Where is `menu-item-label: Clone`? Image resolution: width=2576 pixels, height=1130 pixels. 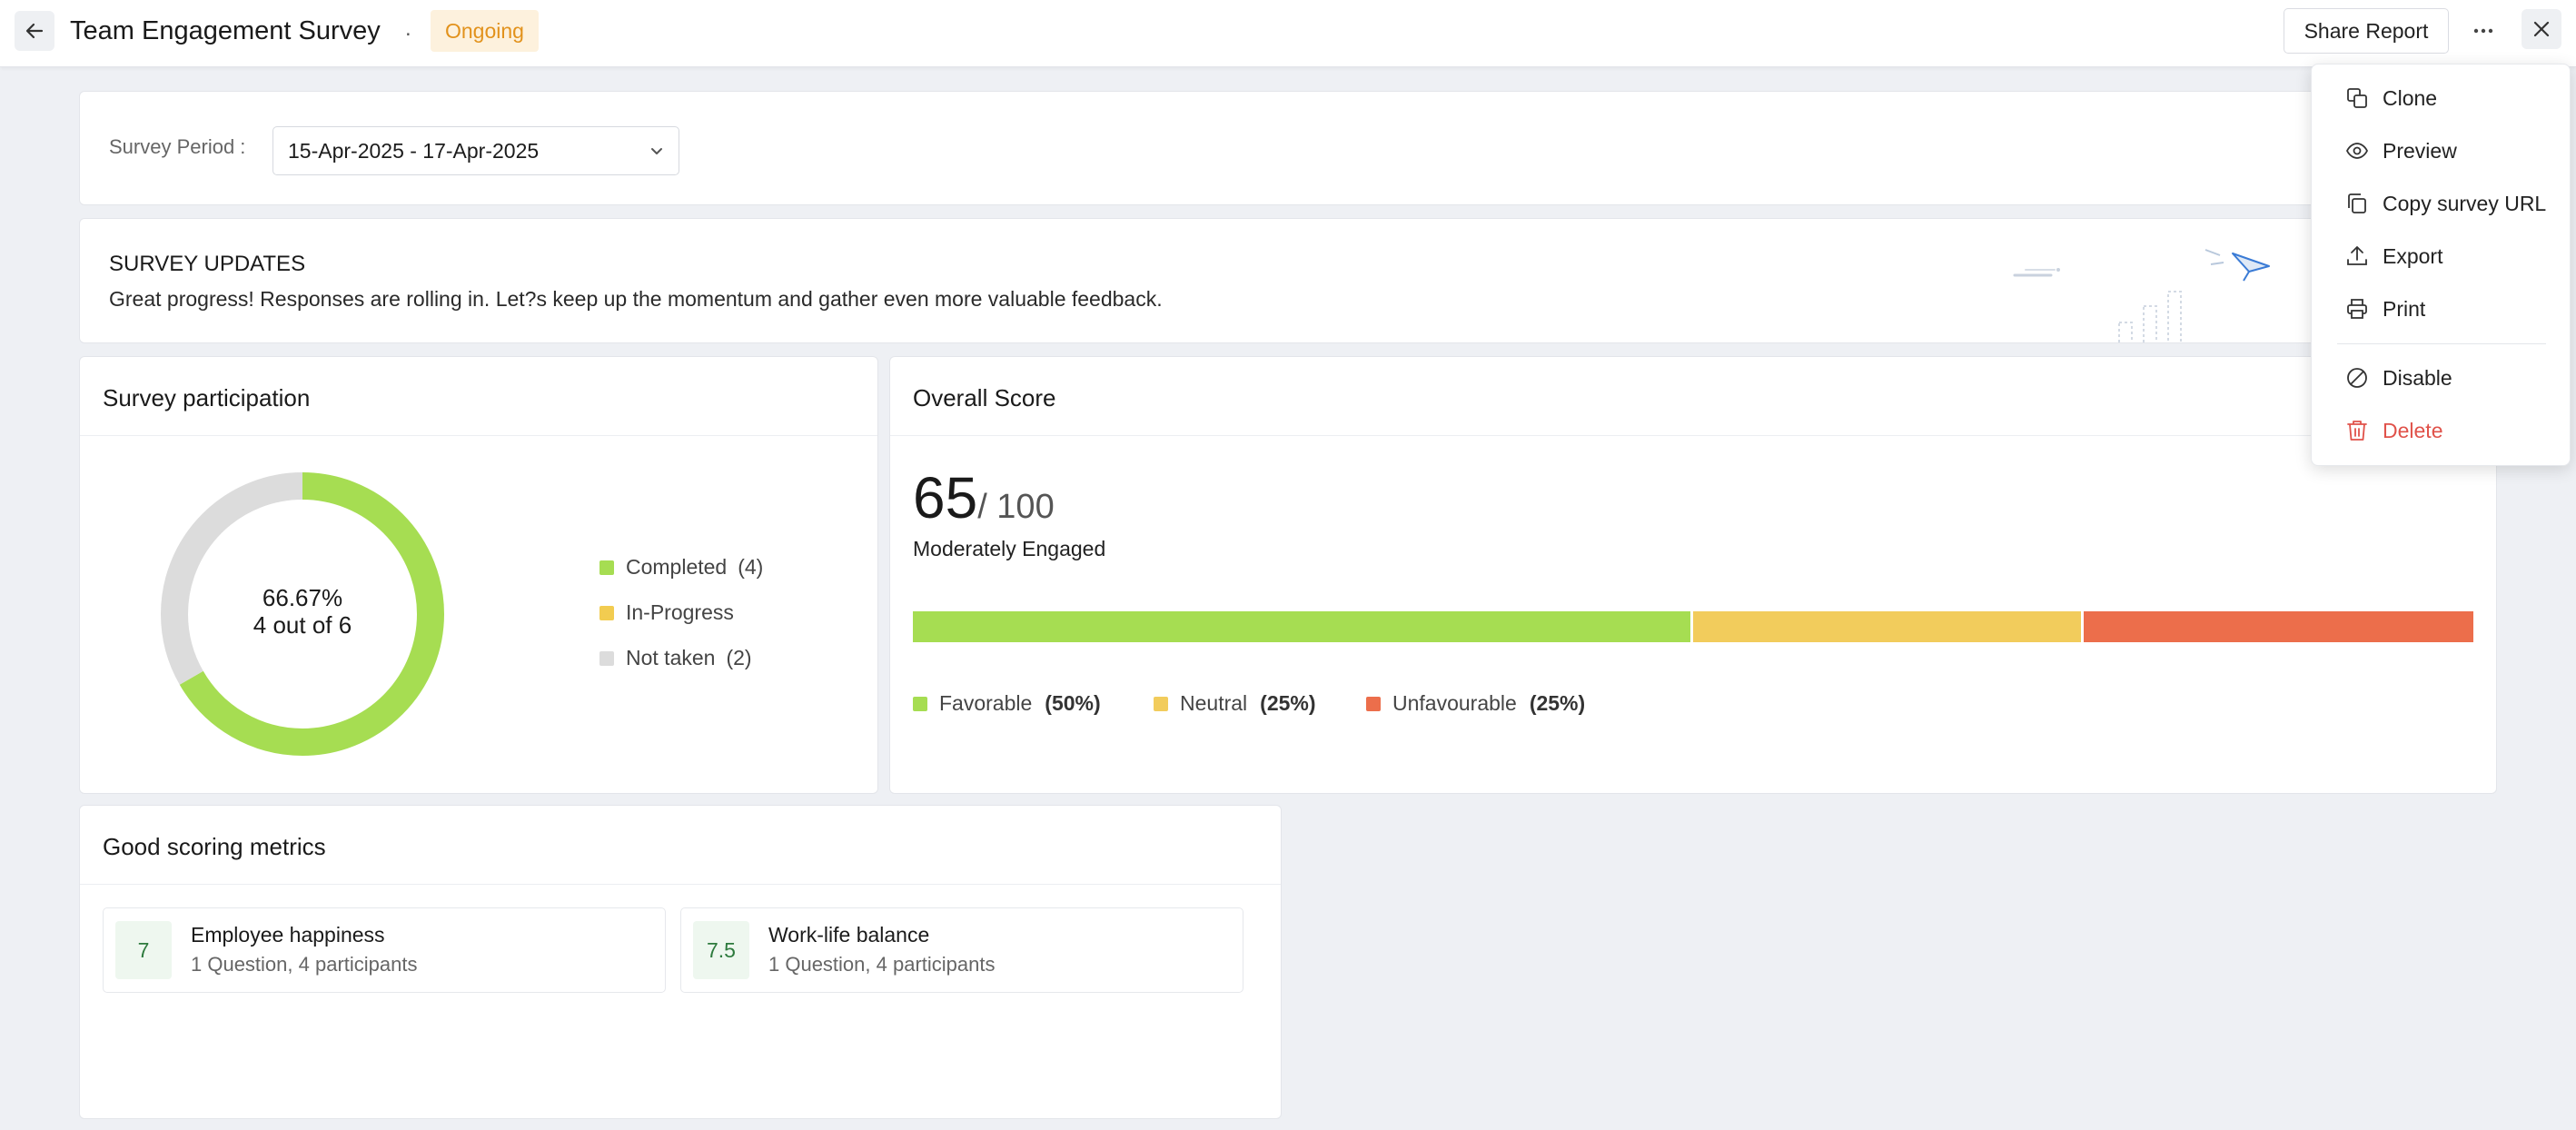
menu-item-label: Clone is located at coordinates (2410, 98).